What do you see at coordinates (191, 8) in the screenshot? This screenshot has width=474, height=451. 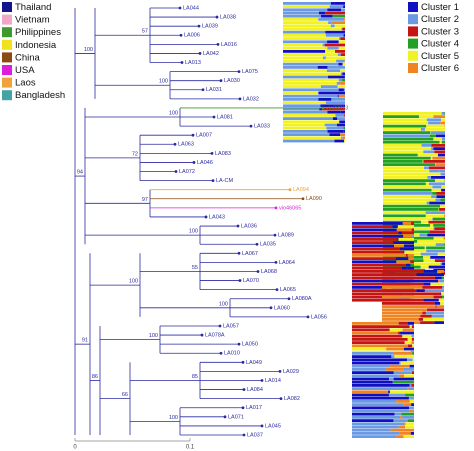 I see `tip-label: LA044` at bounding box center [191, 8].